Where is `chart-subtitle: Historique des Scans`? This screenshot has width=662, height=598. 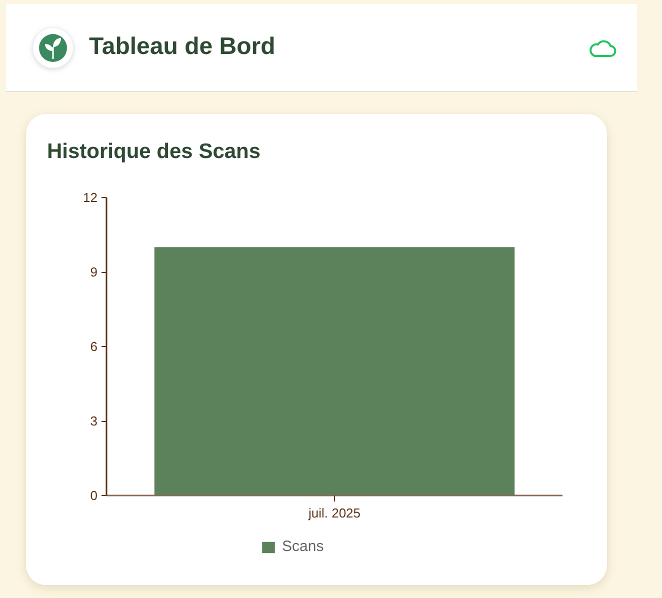 chart-subtitle: Historique des Scans is located at coordinates (153, 152).